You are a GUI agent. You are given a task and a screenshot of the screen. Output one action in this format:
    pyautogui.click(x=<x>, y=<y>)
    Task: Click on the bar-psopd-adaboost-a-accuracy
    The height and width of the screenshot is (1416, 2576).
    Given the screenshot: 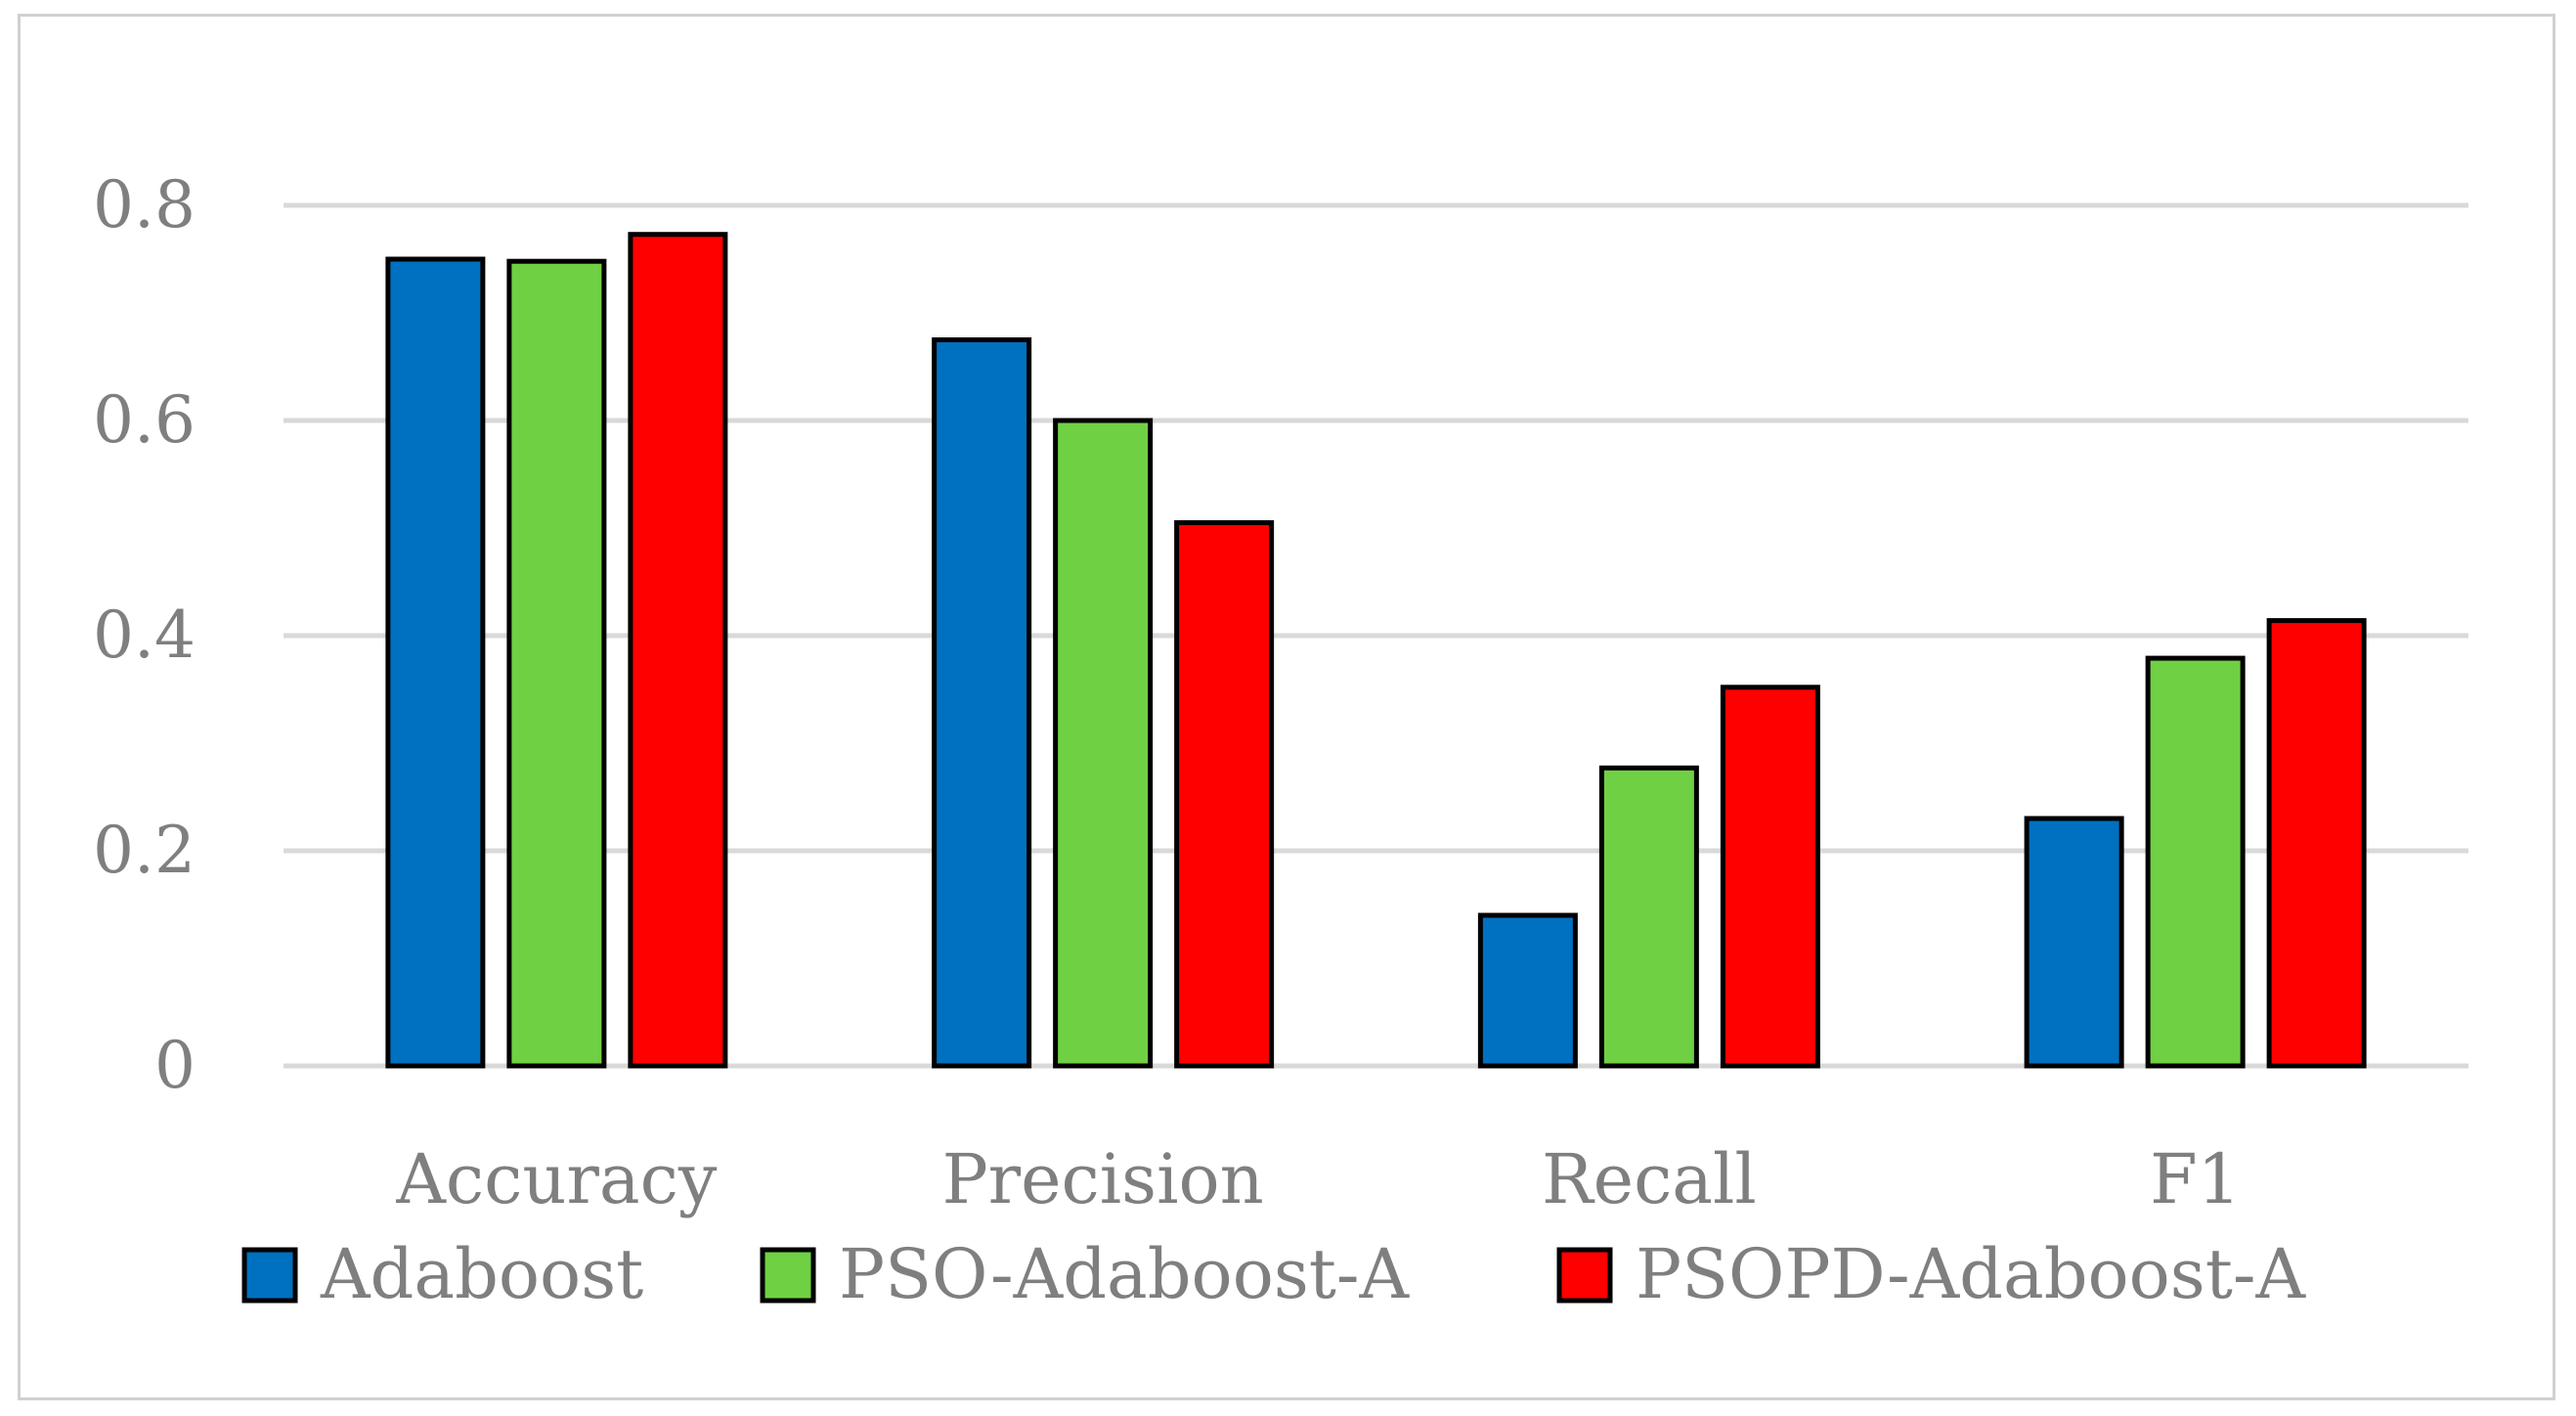 What is the action you would take?
    pyautogui.click(x=678, y=650)
    